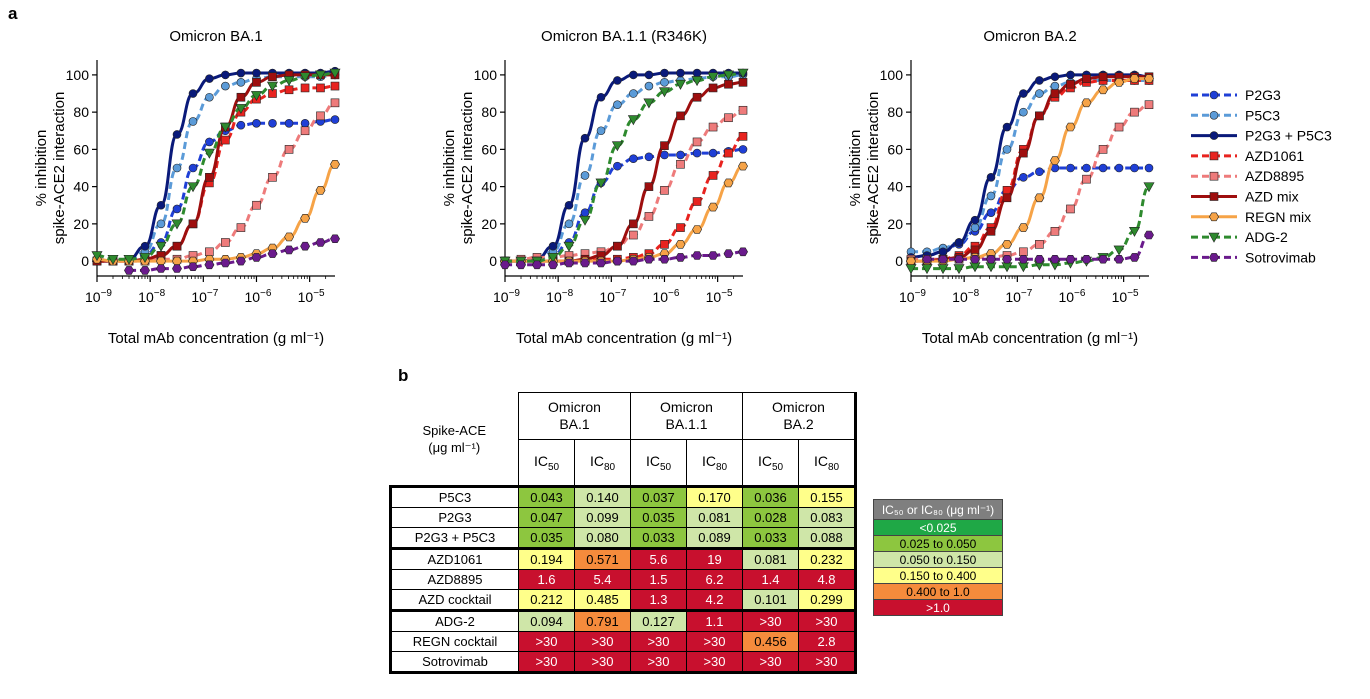  I want to click on table-cell: 0.485, so click(602, 600).